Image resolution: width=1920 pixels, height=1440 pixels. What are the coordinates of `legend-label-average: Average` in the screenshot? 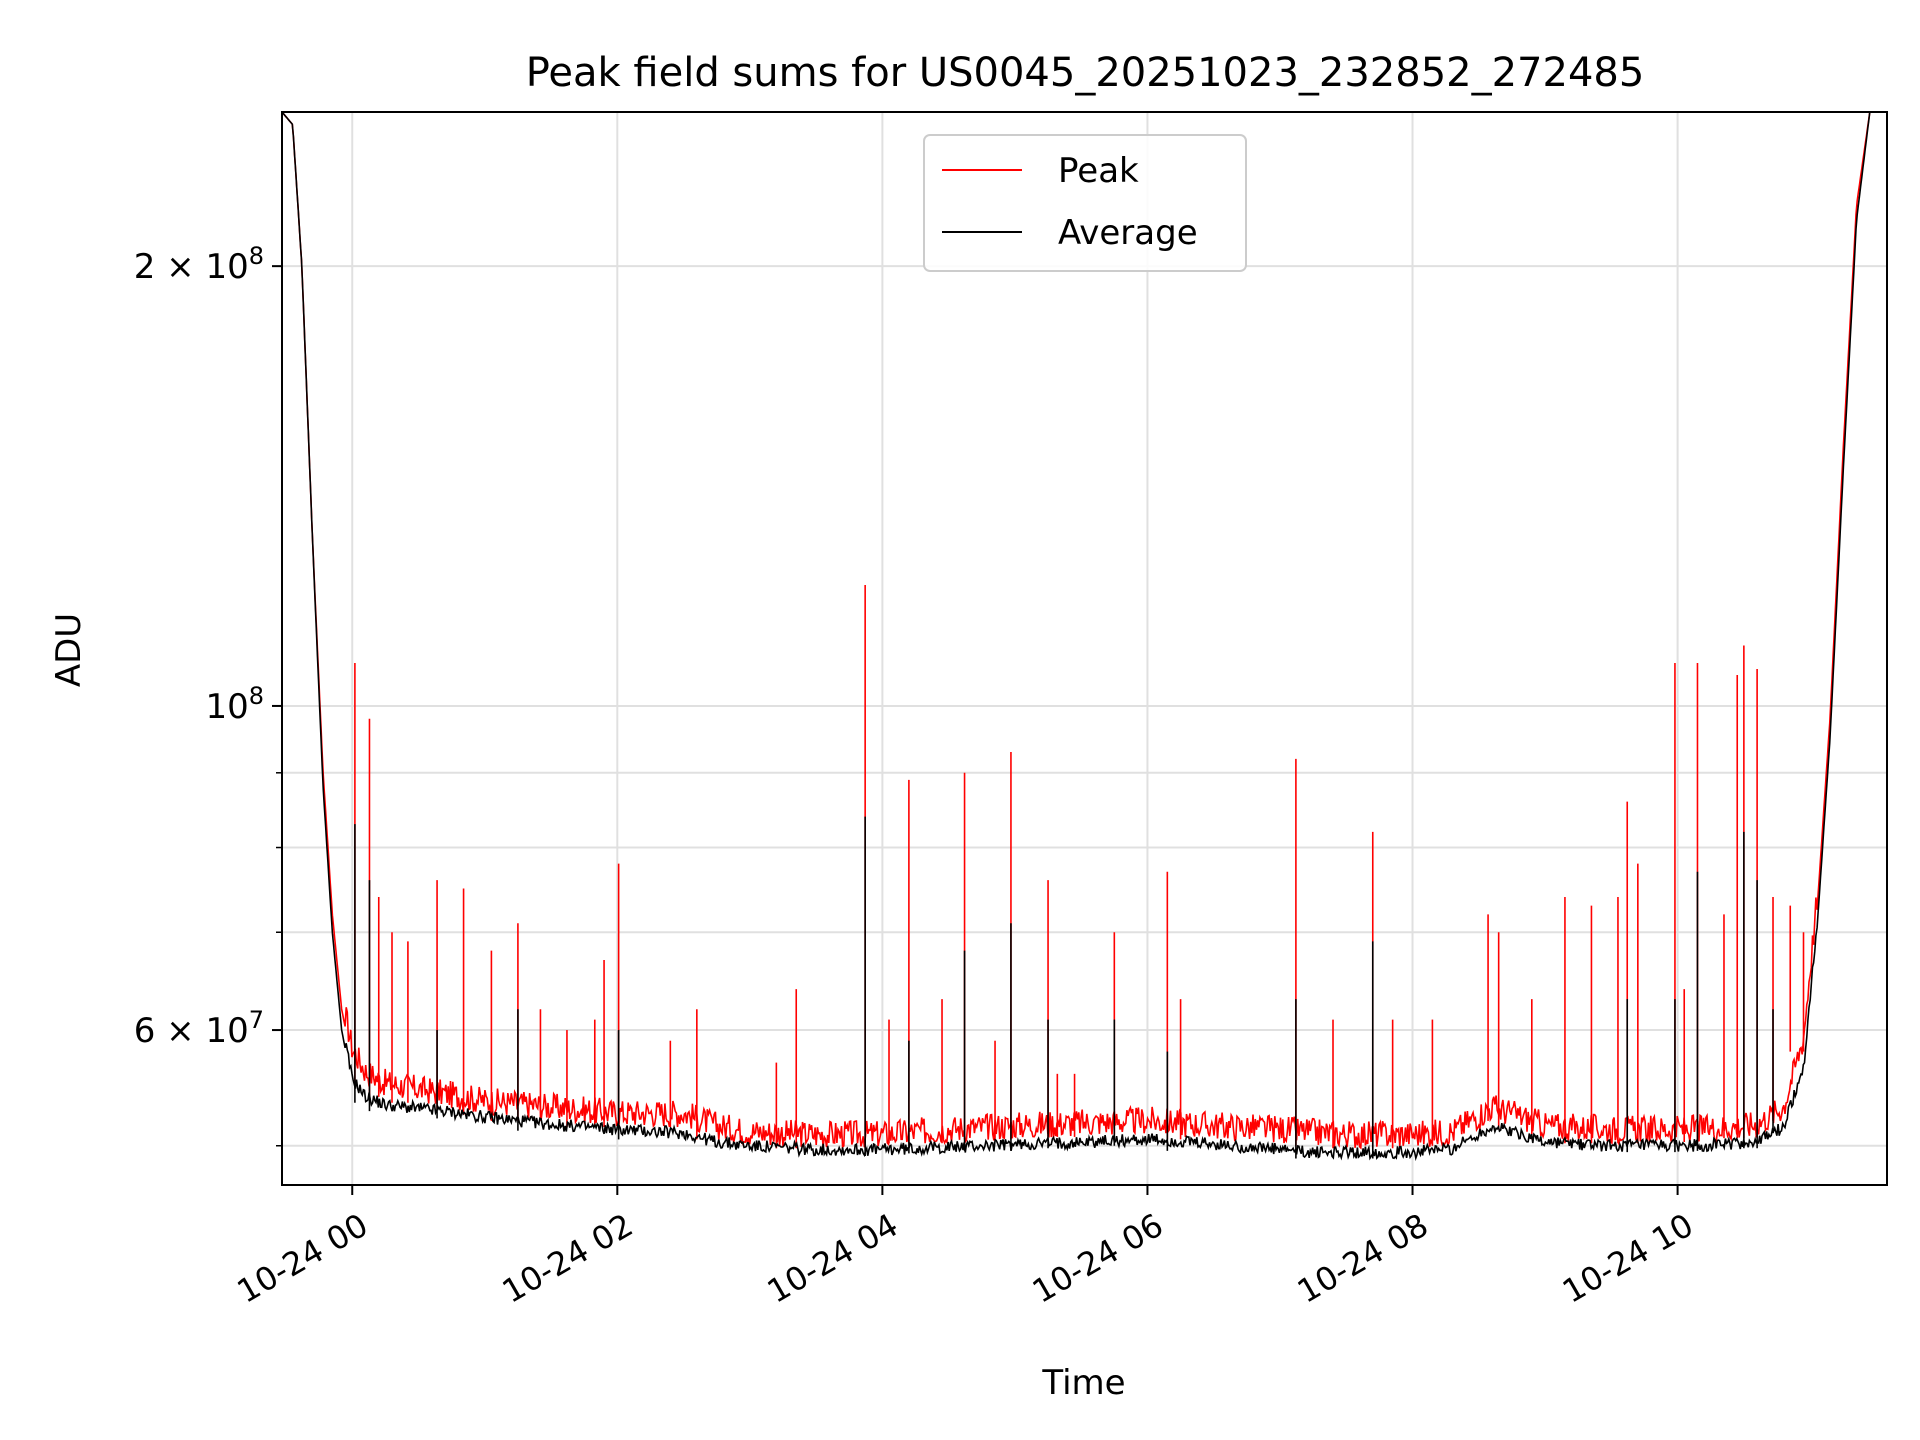 It's located at (1128, 233).